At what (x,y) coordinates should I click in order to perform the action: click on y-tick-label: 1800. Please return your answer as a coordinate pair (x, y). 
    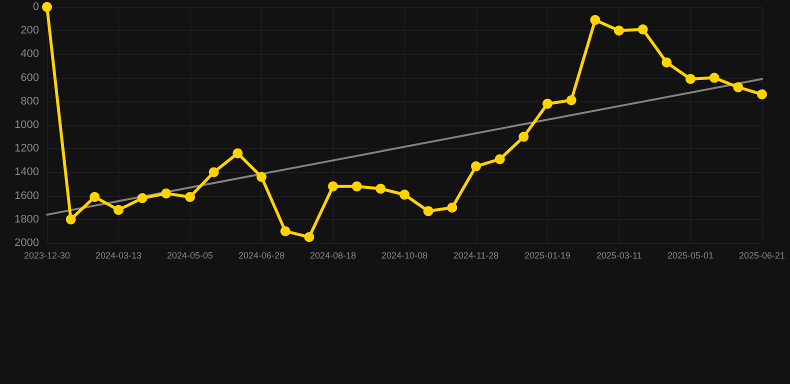
    Looking at the image, I should click on (26, 219).